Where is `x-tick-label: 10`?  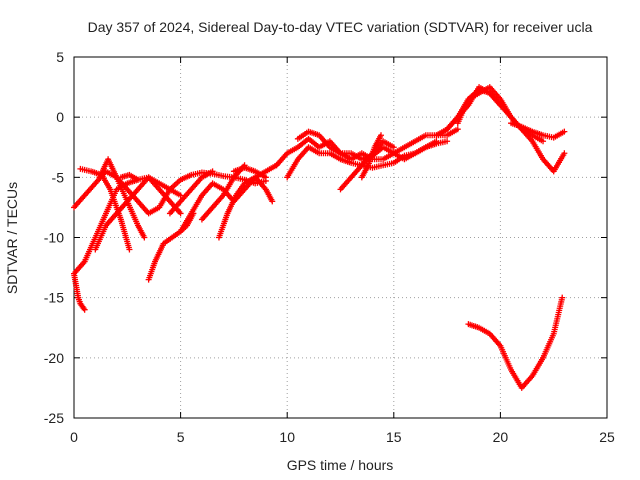 x-tick-label: 10 is located at coordinates (287, 437).